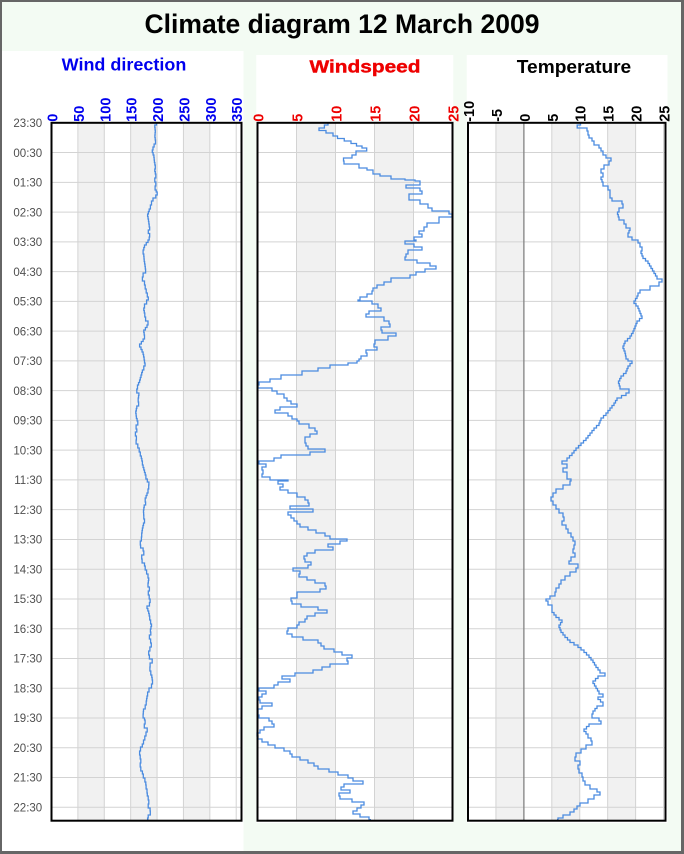 This screenshot has height=854, width=684. I want to click on svg-text: 18:30, so click(27, 689).